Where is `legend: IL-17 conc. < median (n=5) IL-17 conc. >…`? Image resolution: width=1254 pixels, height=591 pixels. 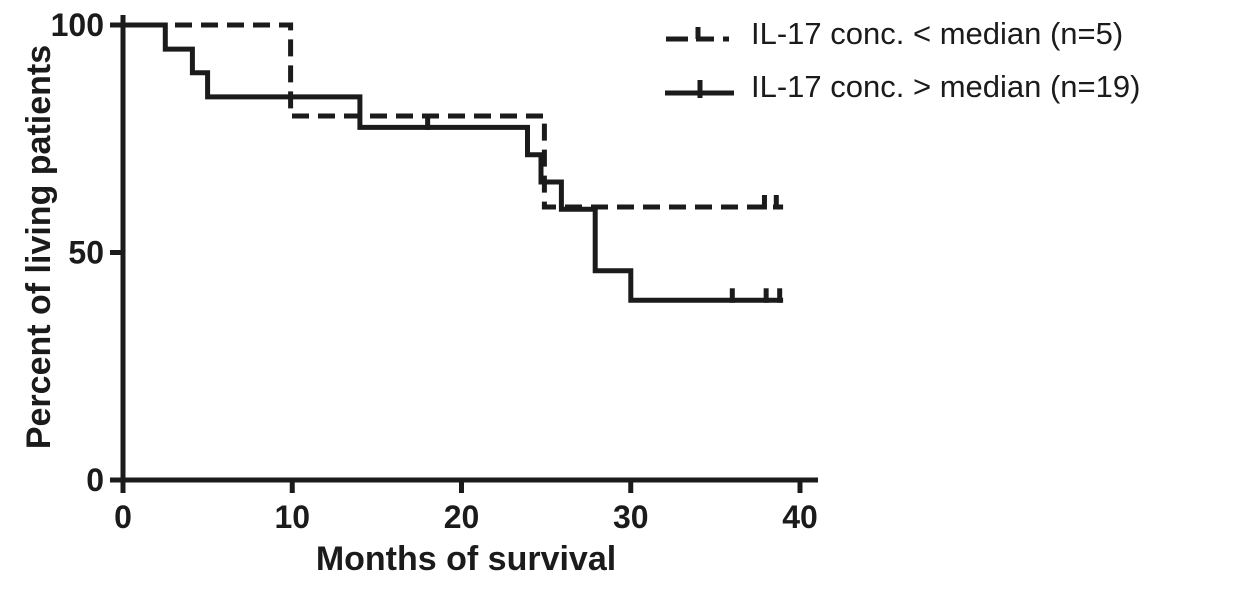
legend: IL-17 conc. < median (n=5) IL-17 conc. >… is located at coordinates (902, 60).